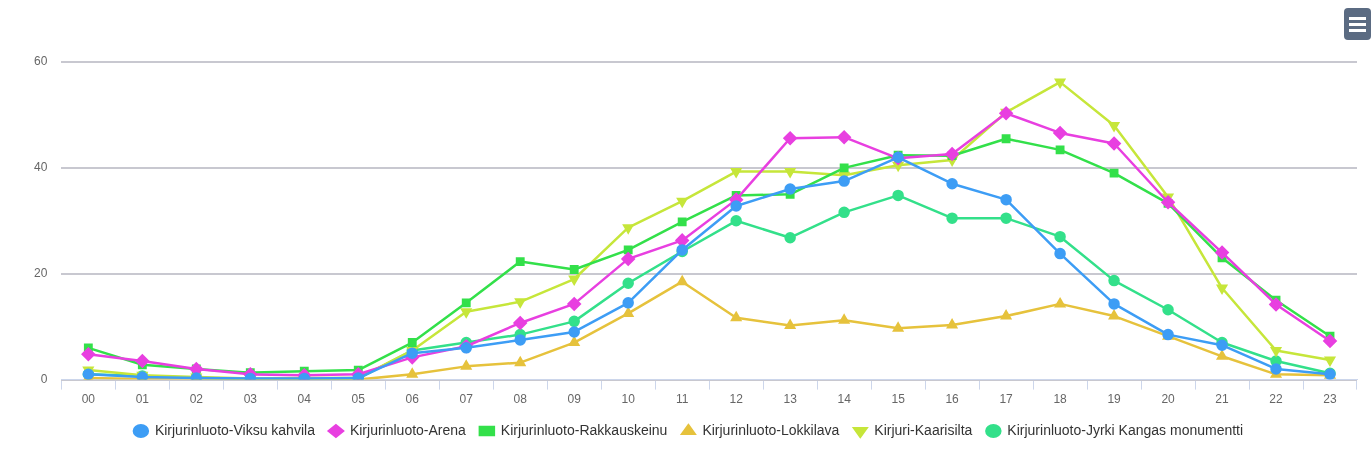 This screenshot has width=1371, height=452. What do you see at coordinates (520, 399) in the screenshot?
I see `x-tick-label: 08` at bounding box center [520, 399].